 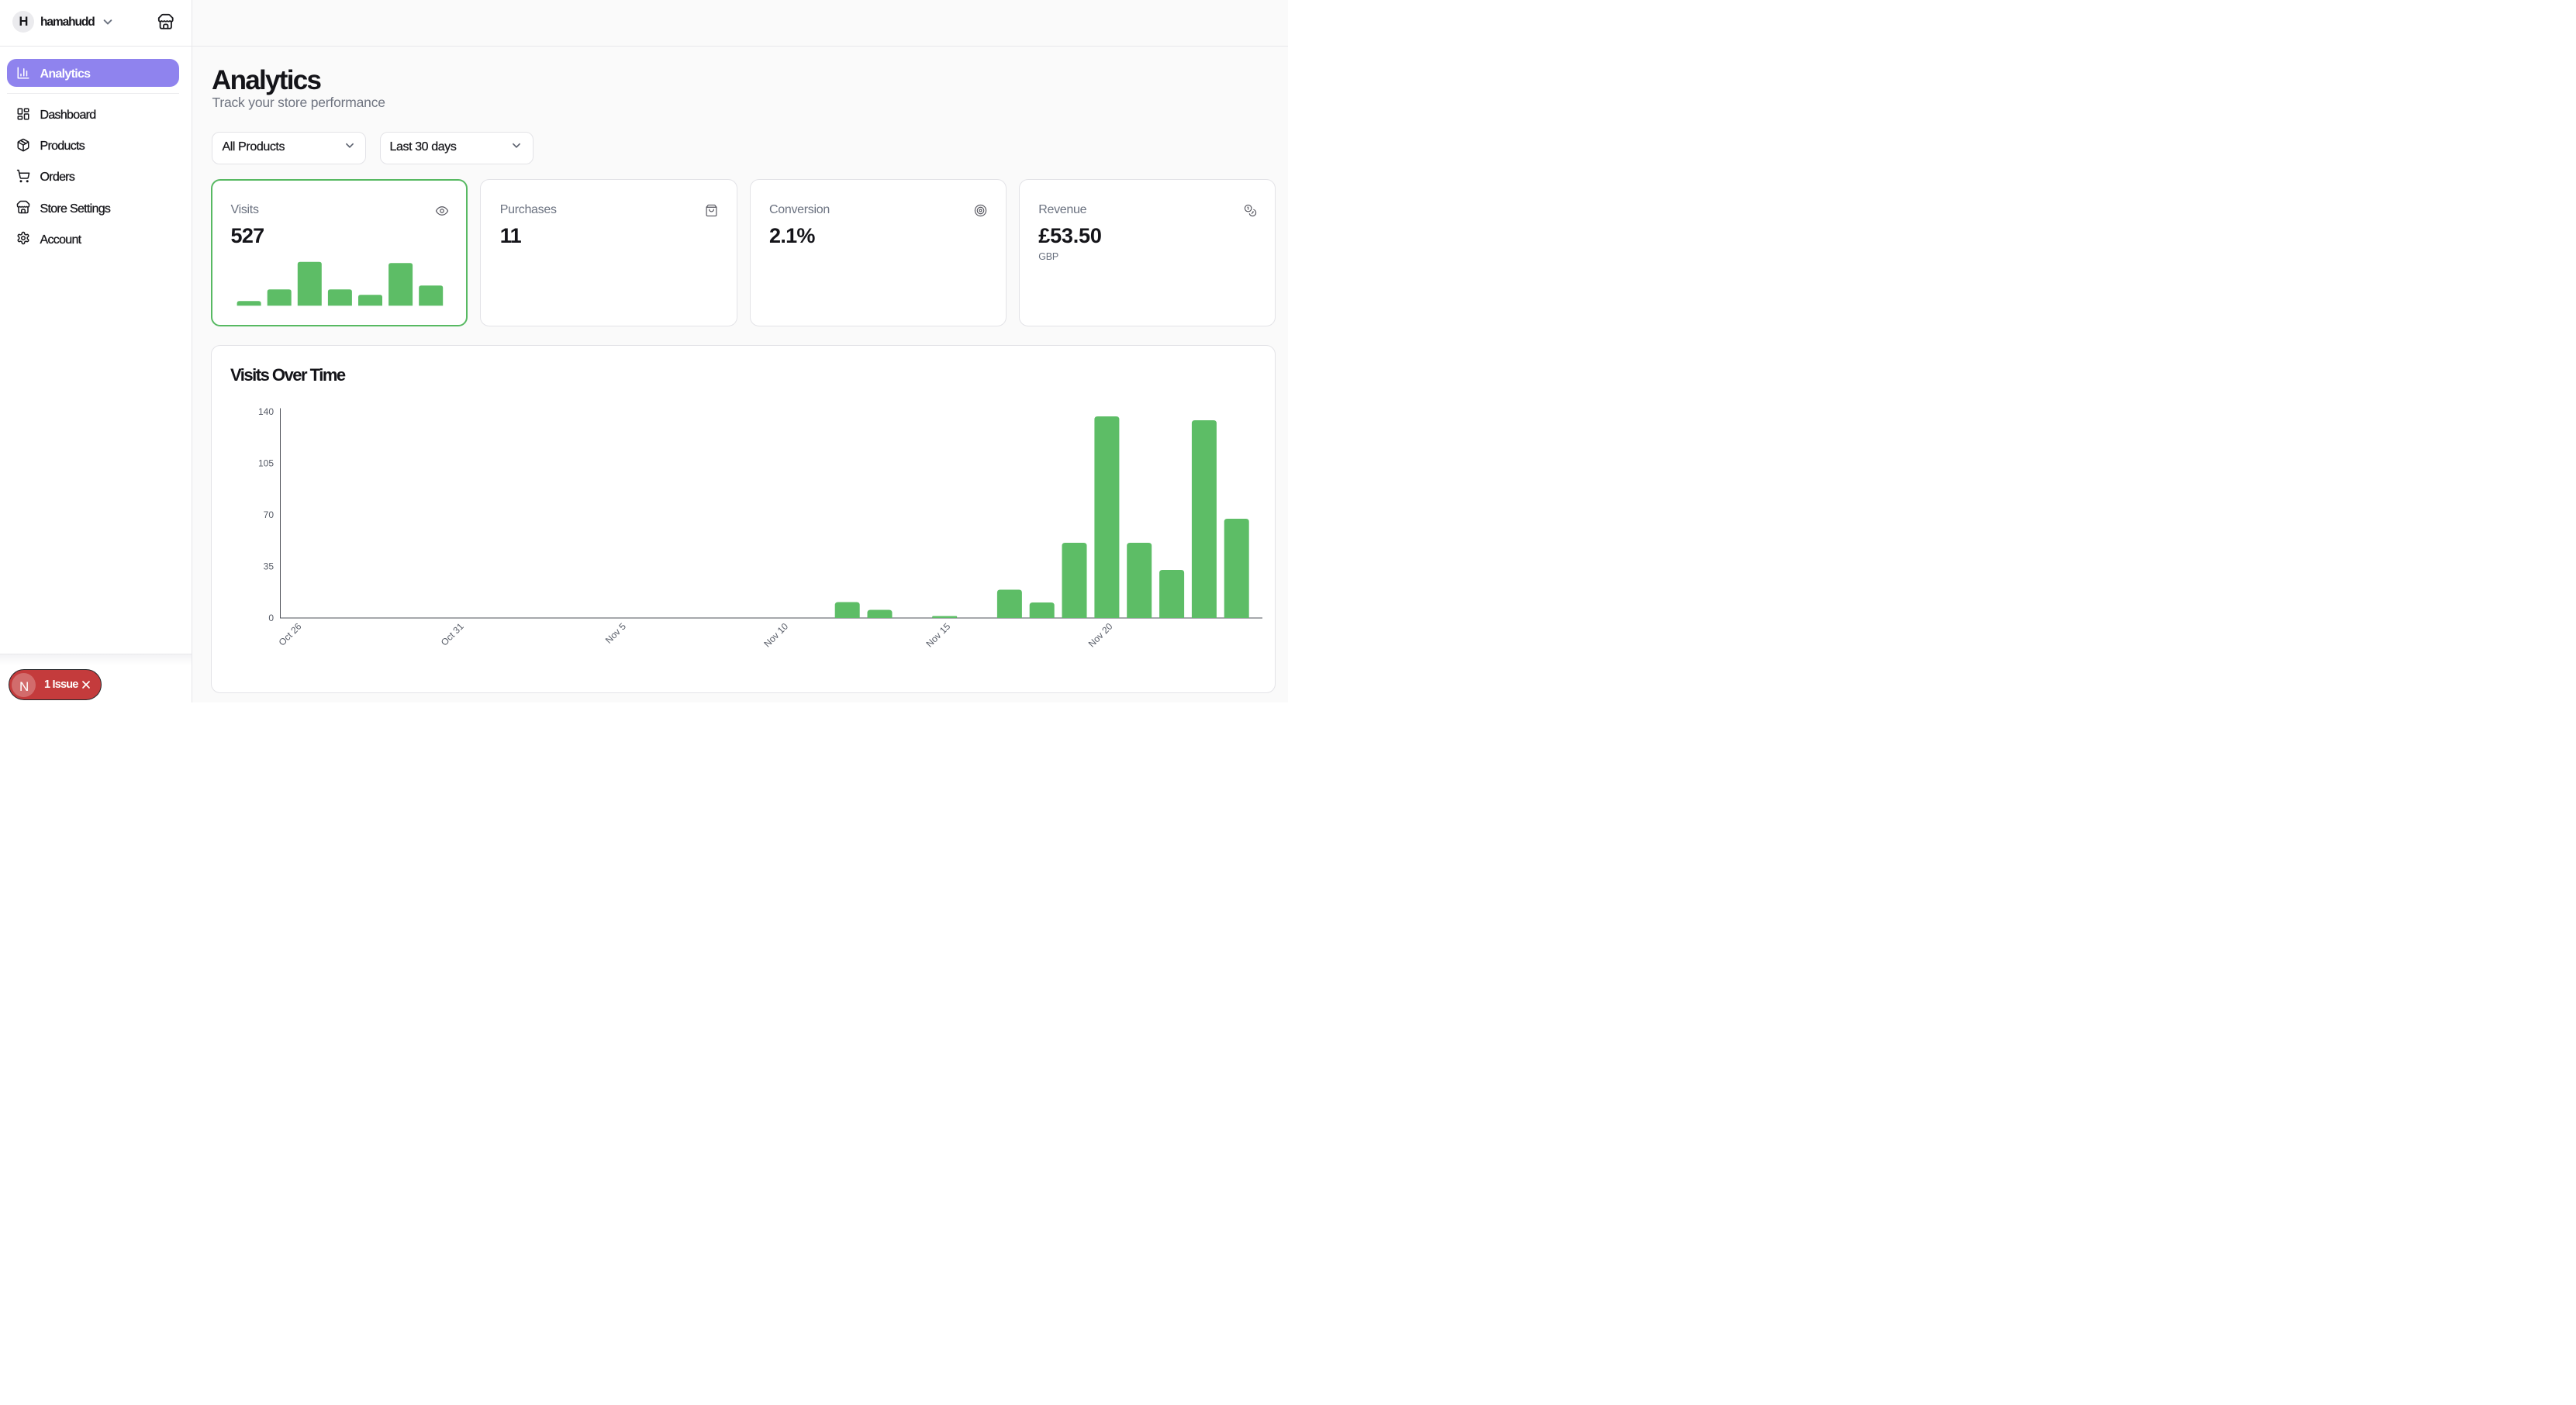 I want to click on svg-text: 105, so click(x=266, y=462).